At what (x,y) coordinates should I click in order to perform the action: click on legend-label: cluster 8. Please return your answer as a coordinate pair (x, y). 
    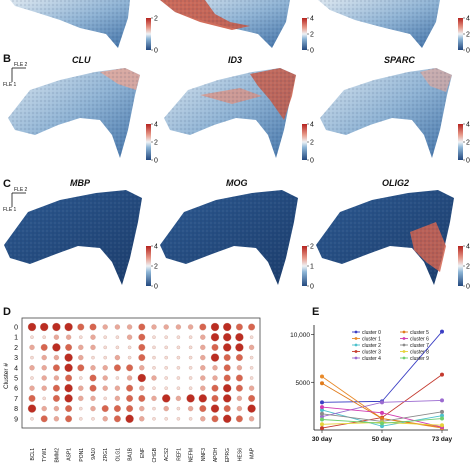
    Looking at the image, I should click on (419, 352).